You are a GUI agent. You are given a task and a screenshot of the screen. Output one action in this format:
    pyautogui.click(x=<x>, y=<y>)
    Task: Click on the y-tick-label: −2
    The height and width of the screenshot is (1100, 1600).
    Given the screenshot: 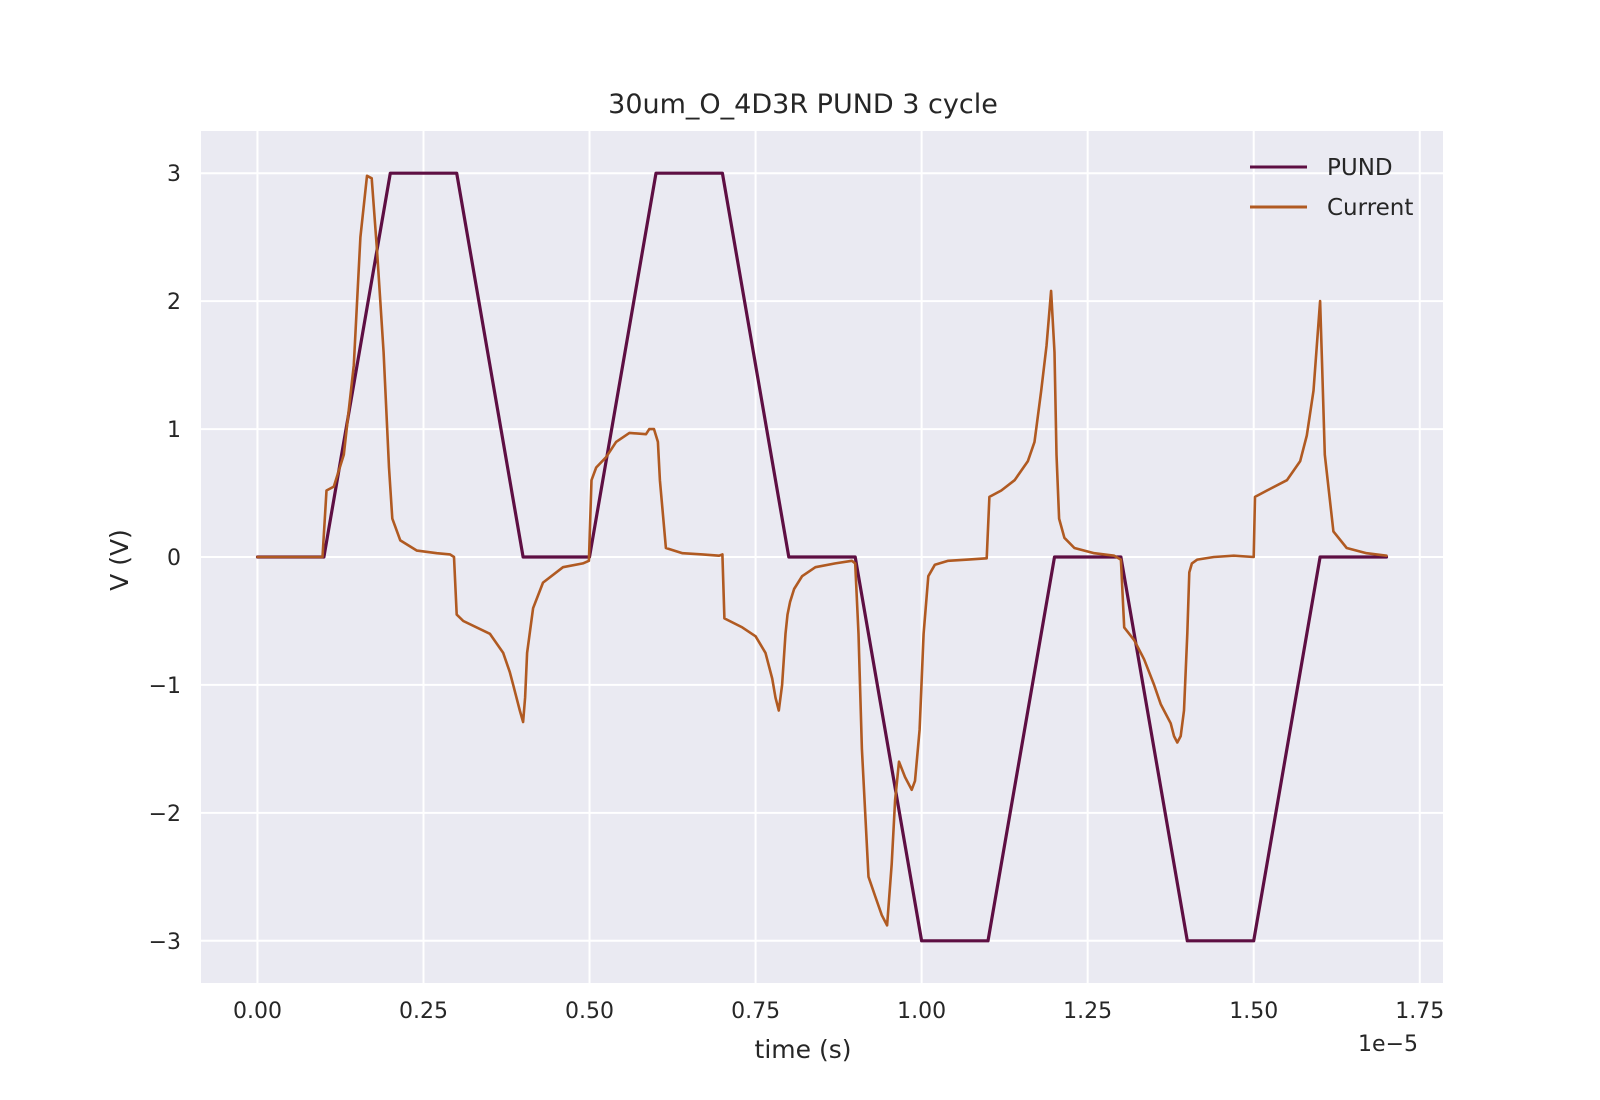 What is the action you would take?
    pyautogui.click(x=165, y=814)
    